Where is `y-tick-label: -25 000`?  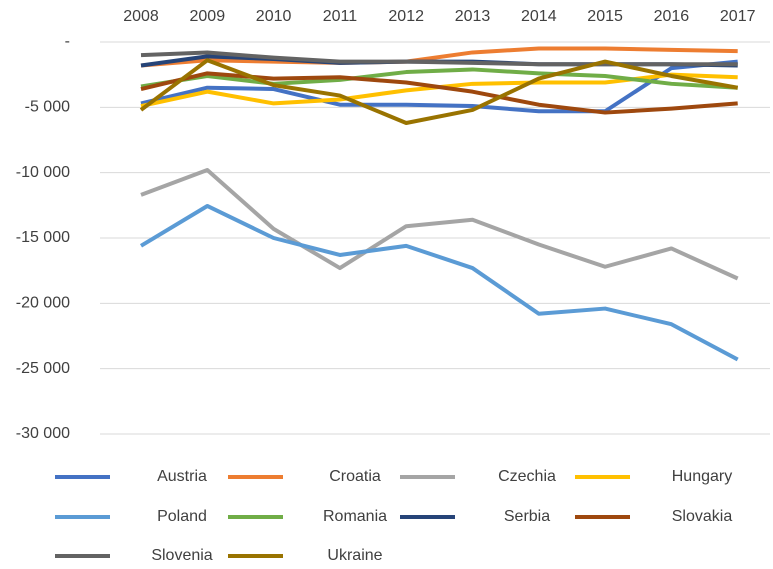 y-tick-label: -25 000 is located at coordinates (43, 368).